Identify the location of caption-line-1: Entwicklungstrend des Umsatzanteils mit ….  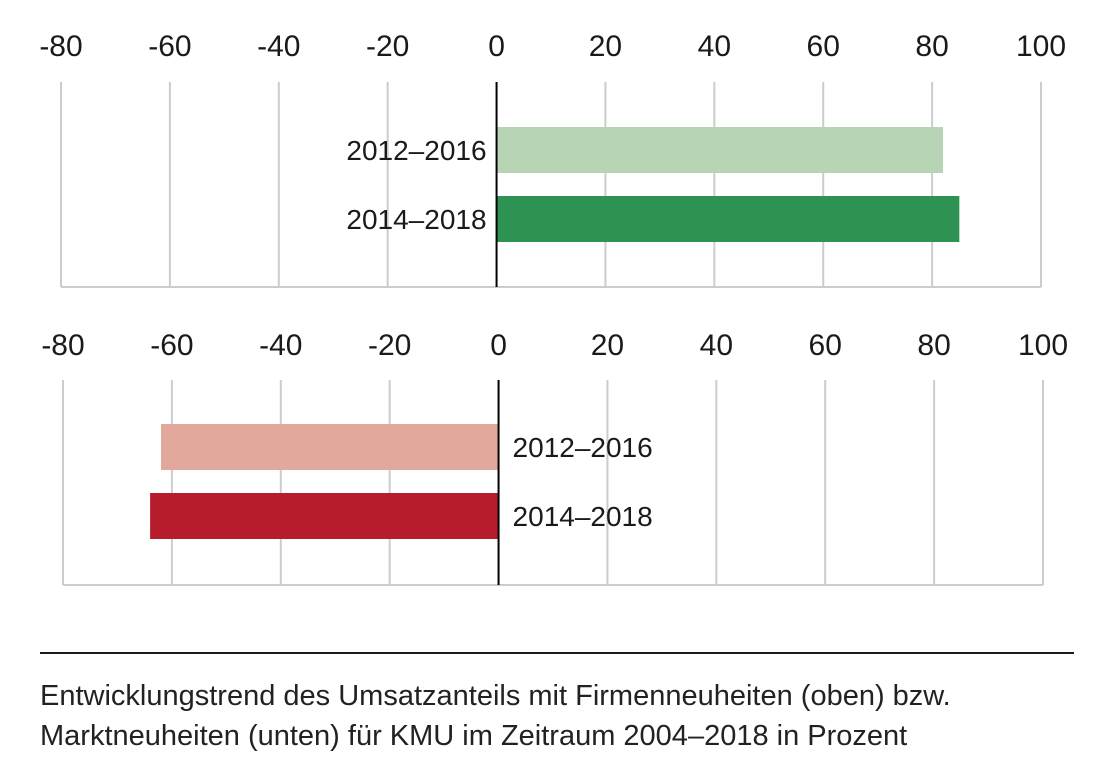
(495, 696).